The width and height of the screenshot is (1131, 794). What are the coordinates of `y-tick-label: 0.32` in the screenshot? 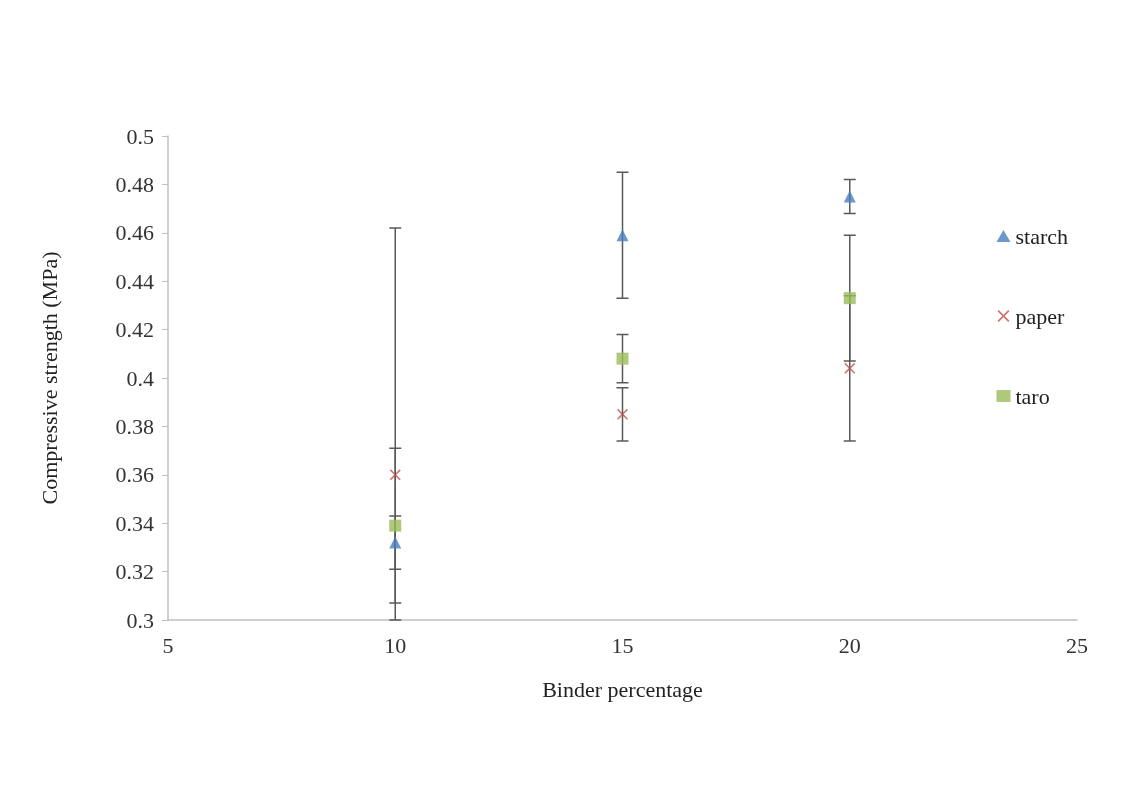 It's located at (134, 572).